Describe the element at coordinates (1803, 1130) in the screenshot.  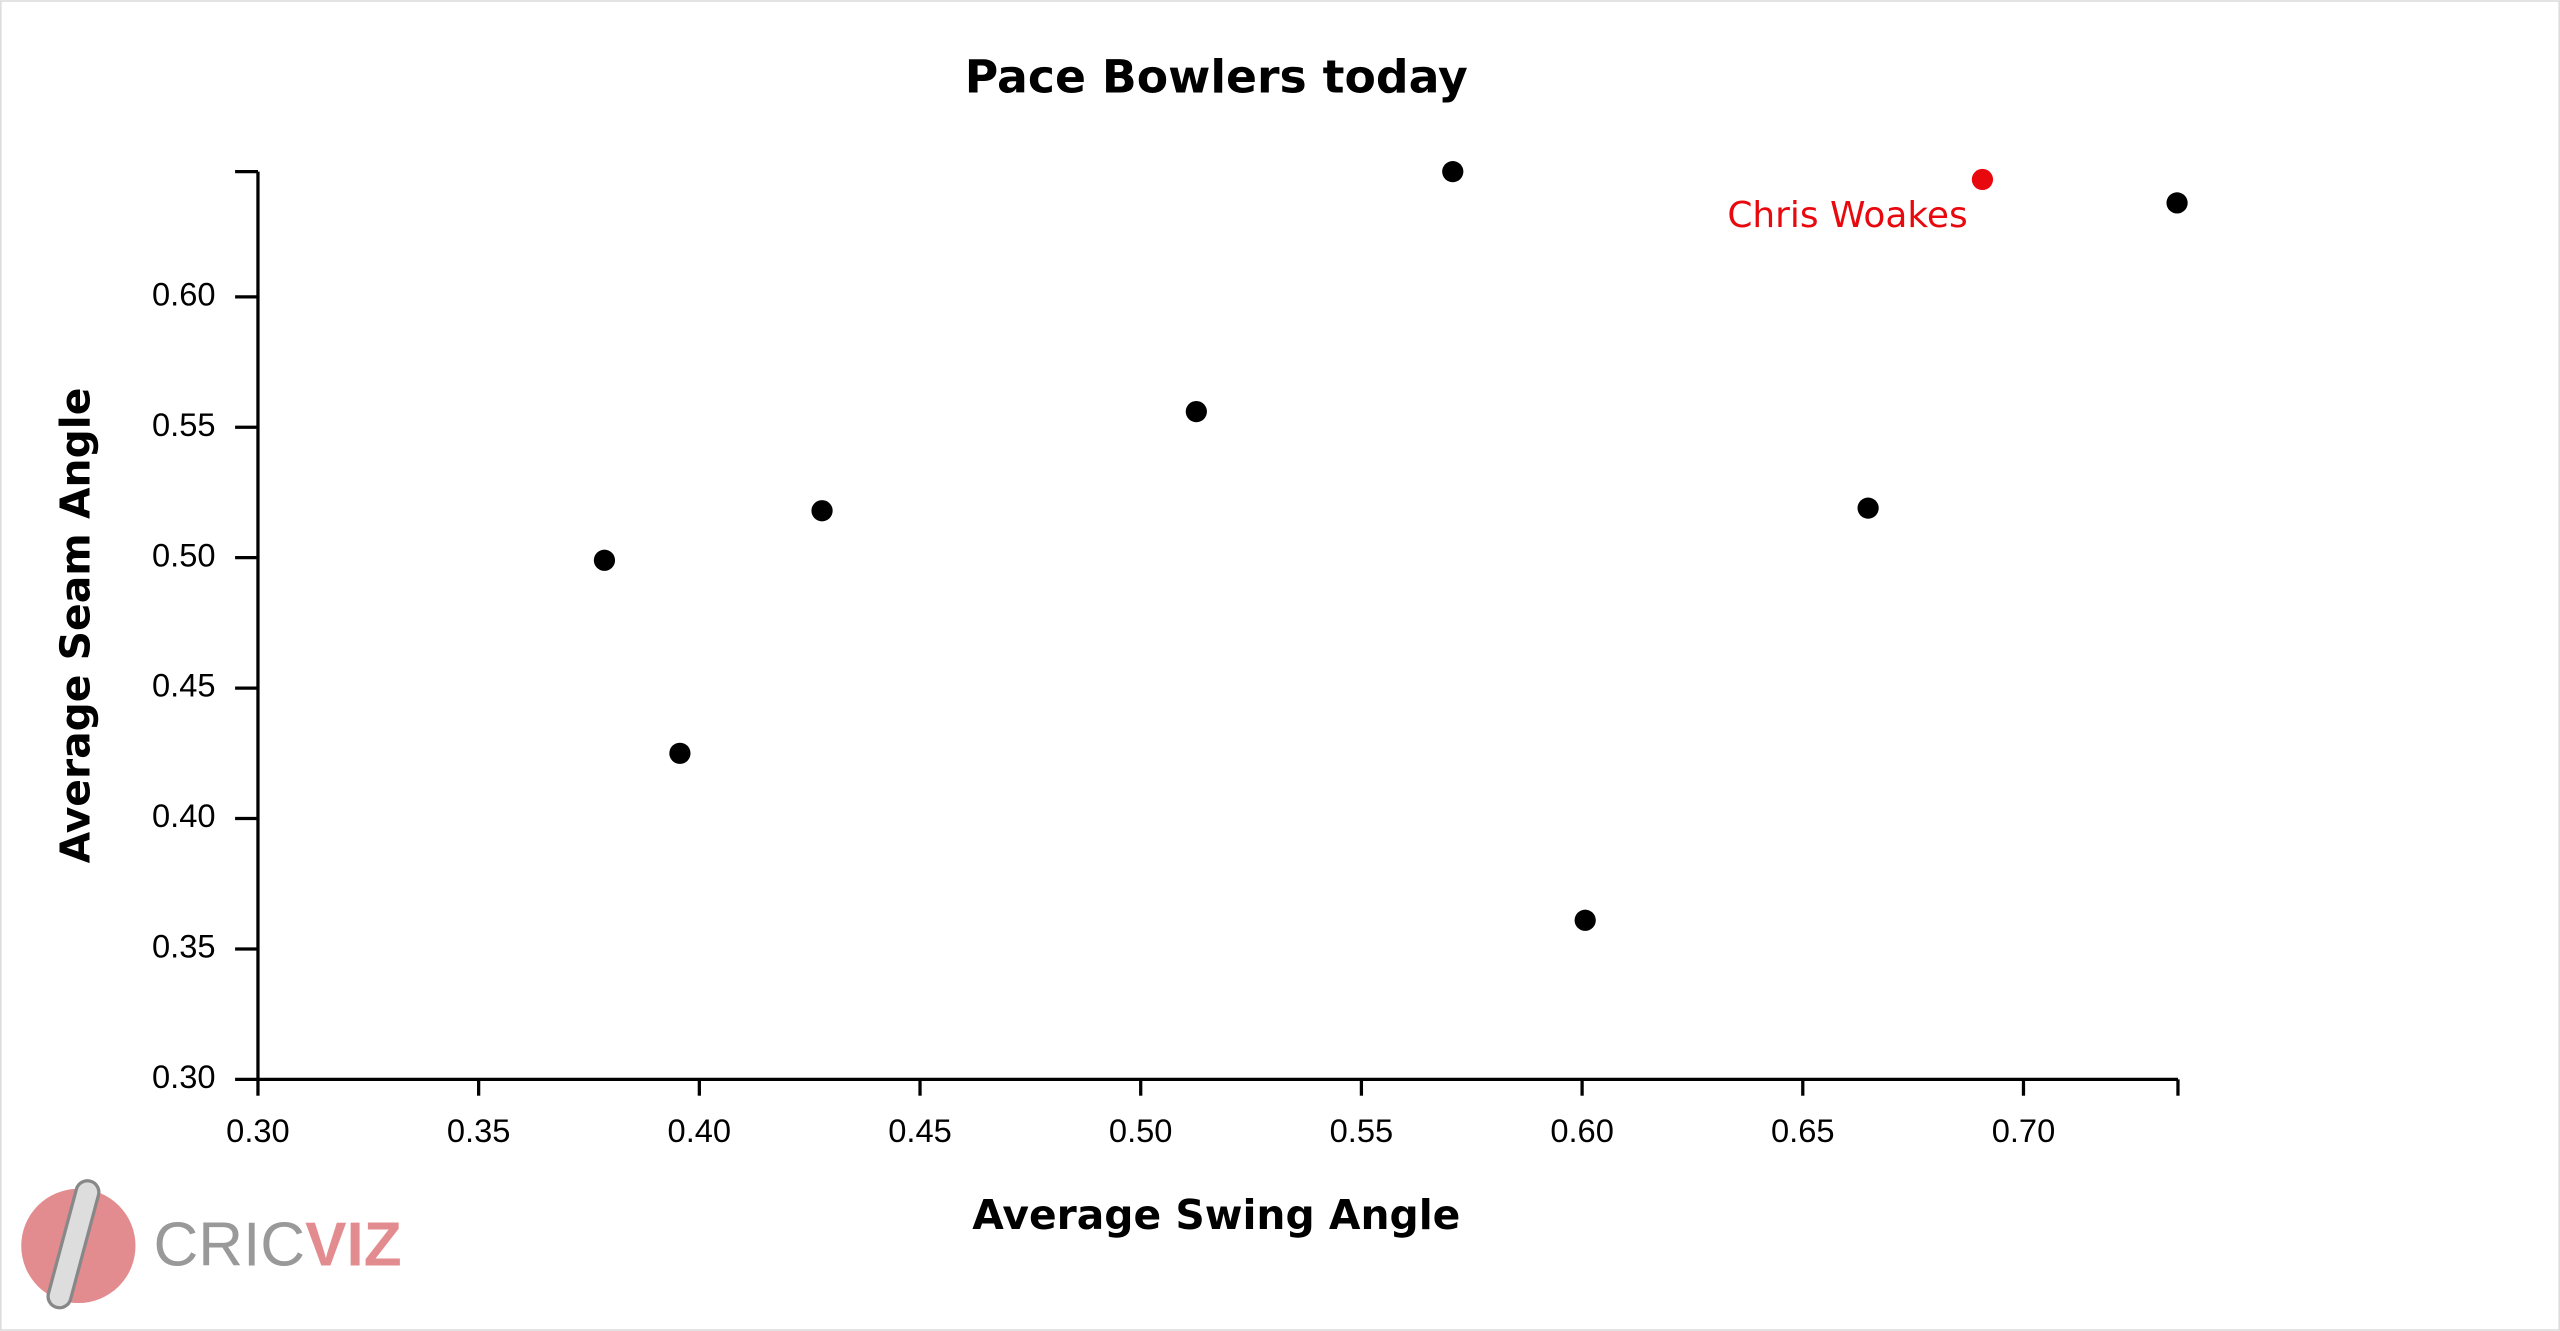
I see `x-tick-label: 0.65` at that location.